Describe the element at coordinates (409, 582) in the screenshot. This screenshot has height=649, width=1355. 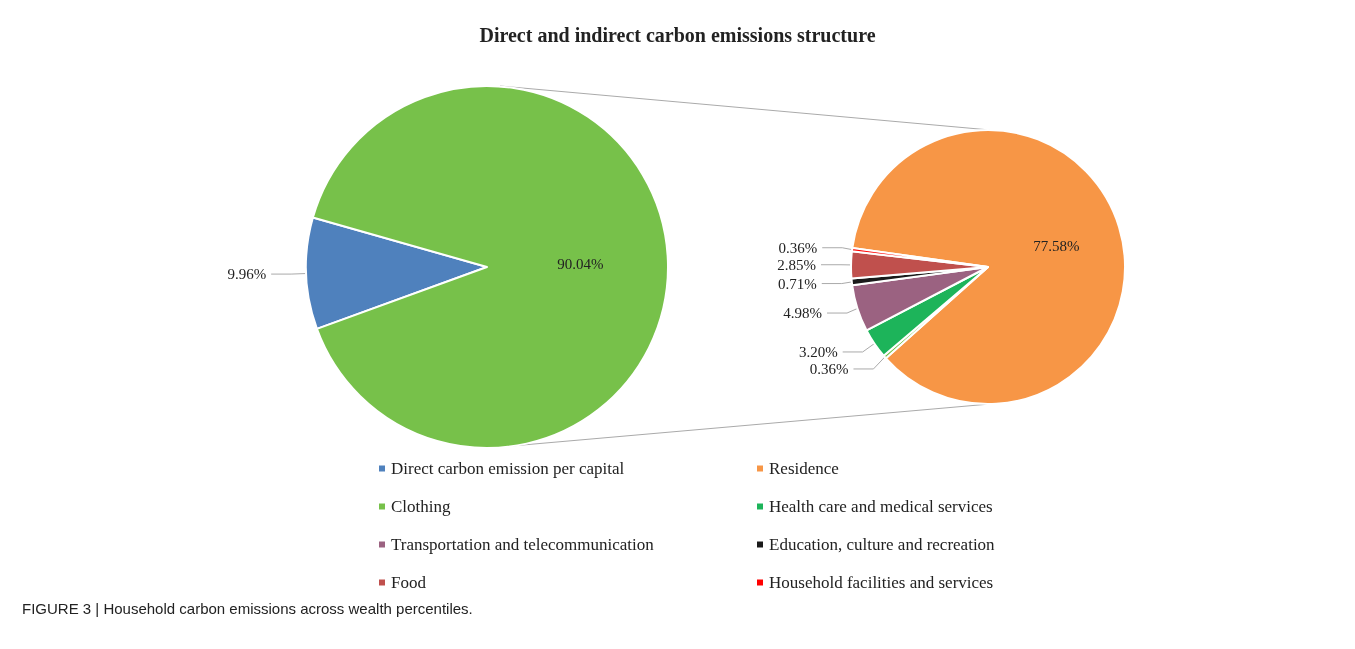
I see `legend-label: Food` at that location.